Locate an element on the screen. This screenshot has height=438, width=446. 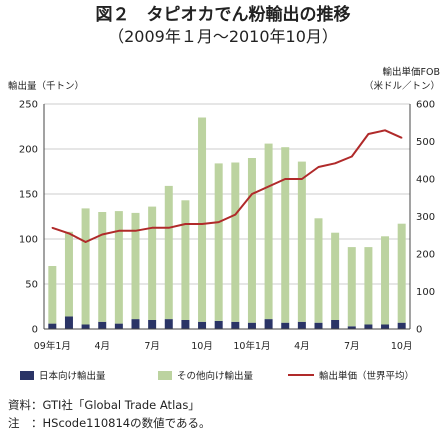
y-left-tick-label: 50 is located at coordinates (31, 285).